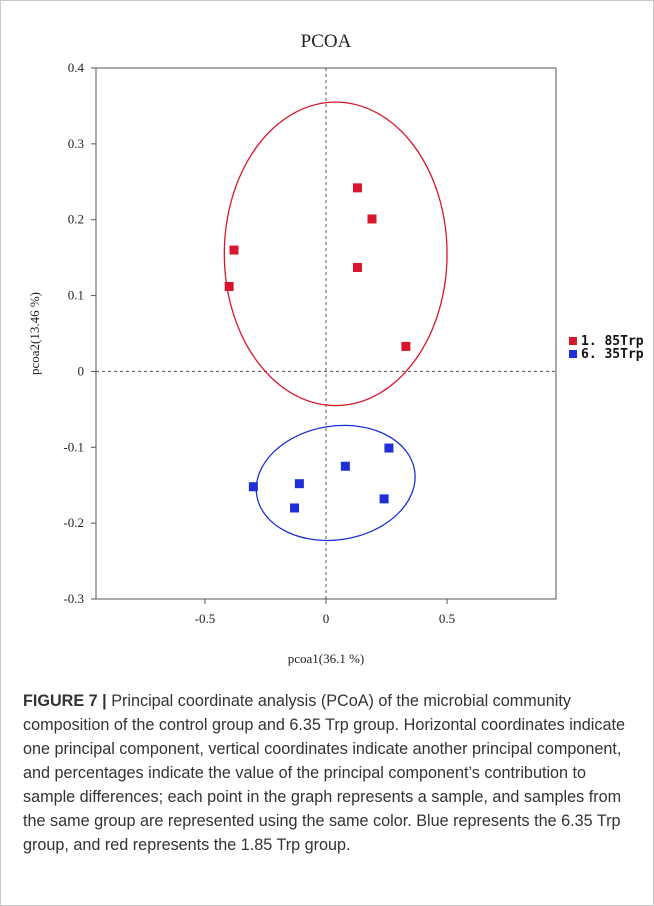 The image size is (654, 906). I want to click on y-tick-label: 0.2, so click(76, 219).